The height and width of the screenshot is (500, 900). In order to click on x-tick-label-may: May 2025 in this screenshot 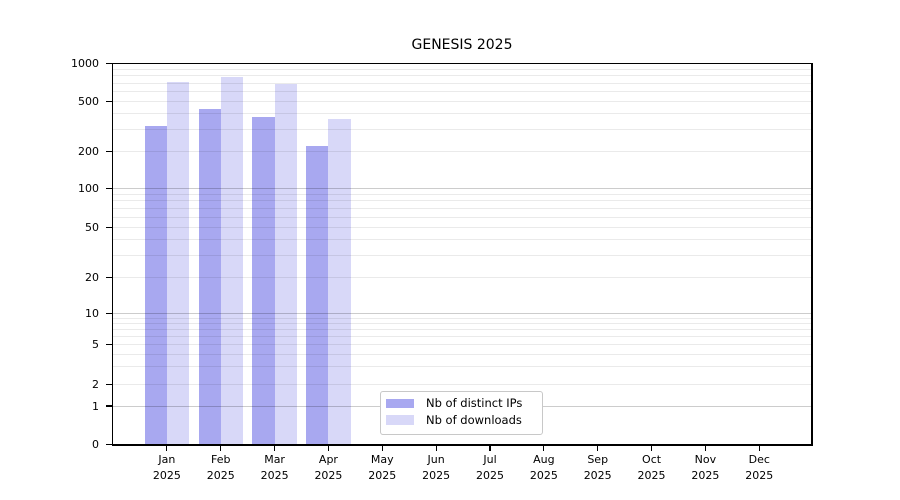, I will do `click(382, 467)`.